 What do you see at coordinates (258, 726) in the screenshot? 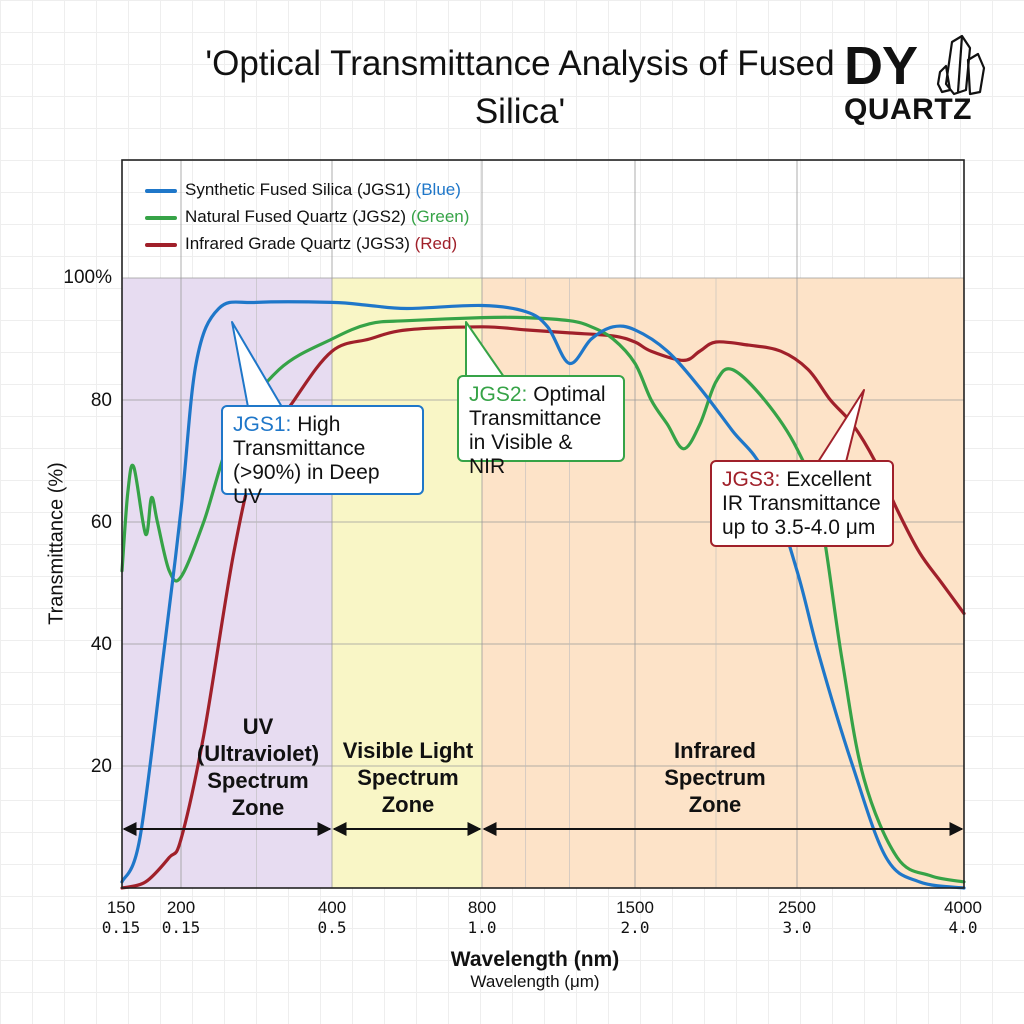
I see `zone-label-line: UV` at bounding box center [258, 726].